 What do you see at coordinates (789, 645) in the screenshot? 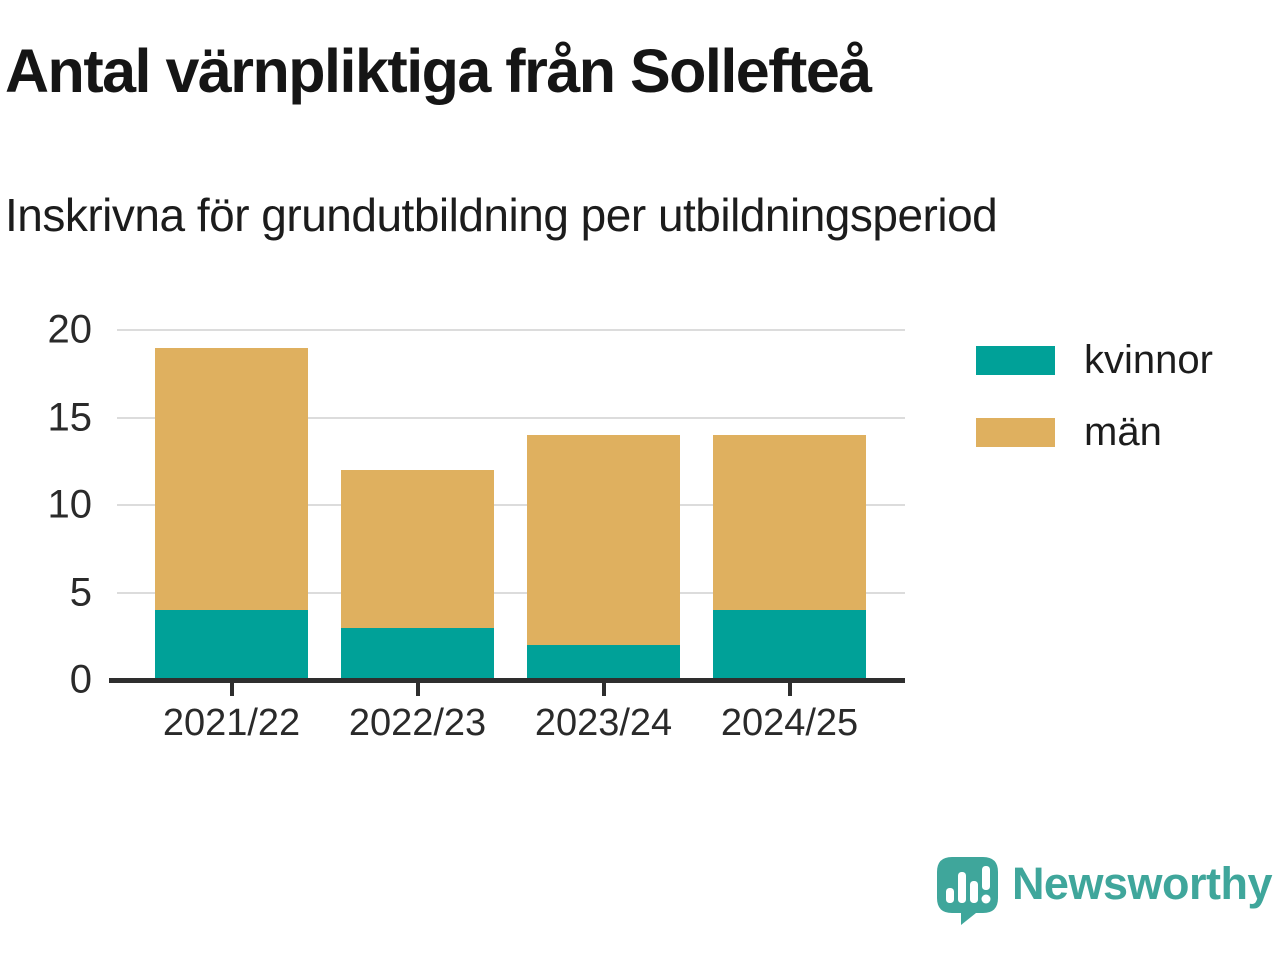
I see `bar-2024-25-kvinnor` at bounding box center [789, 645].